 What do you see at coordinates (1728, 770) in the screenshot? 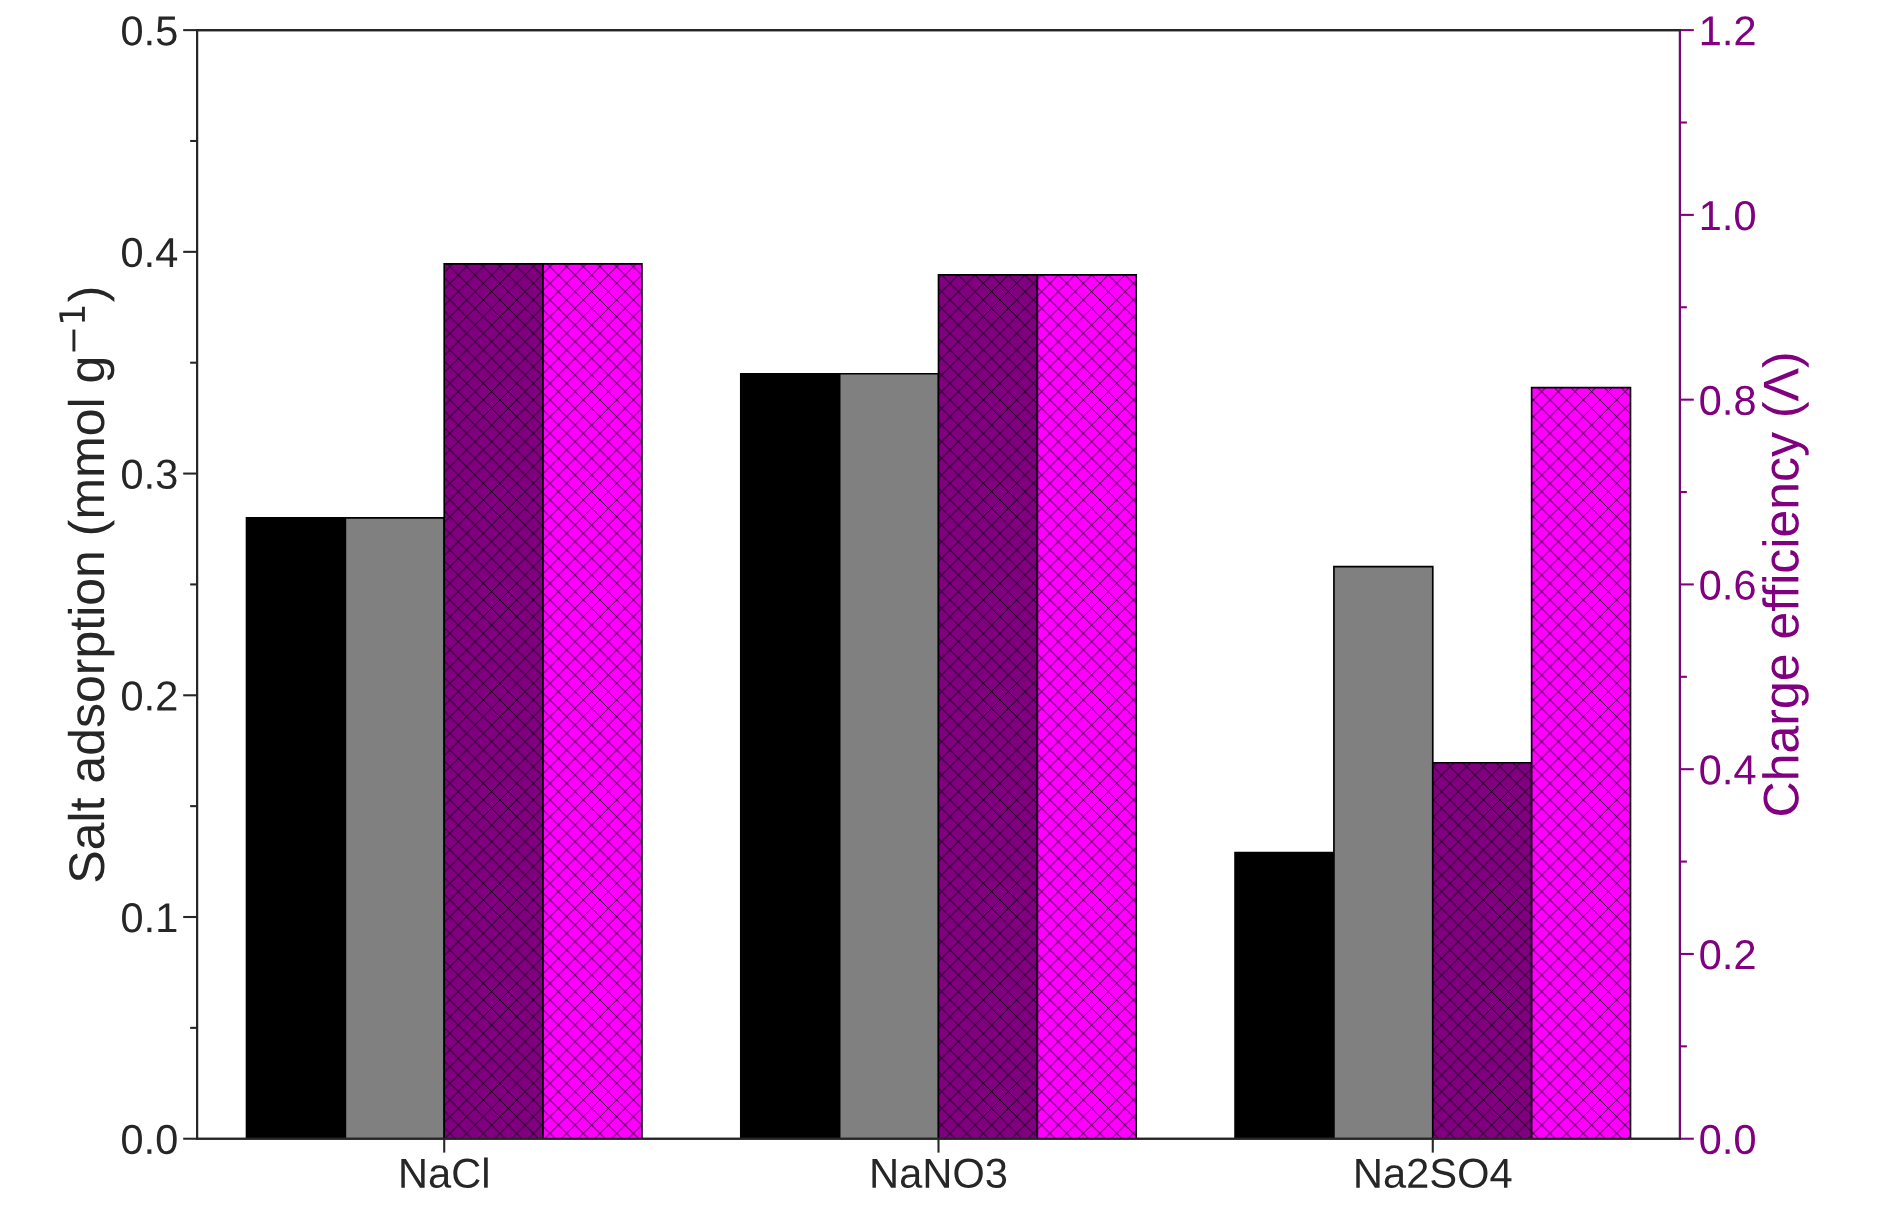
I see `y2-tick-label: 0.4` at bounding box center [1728, 770].